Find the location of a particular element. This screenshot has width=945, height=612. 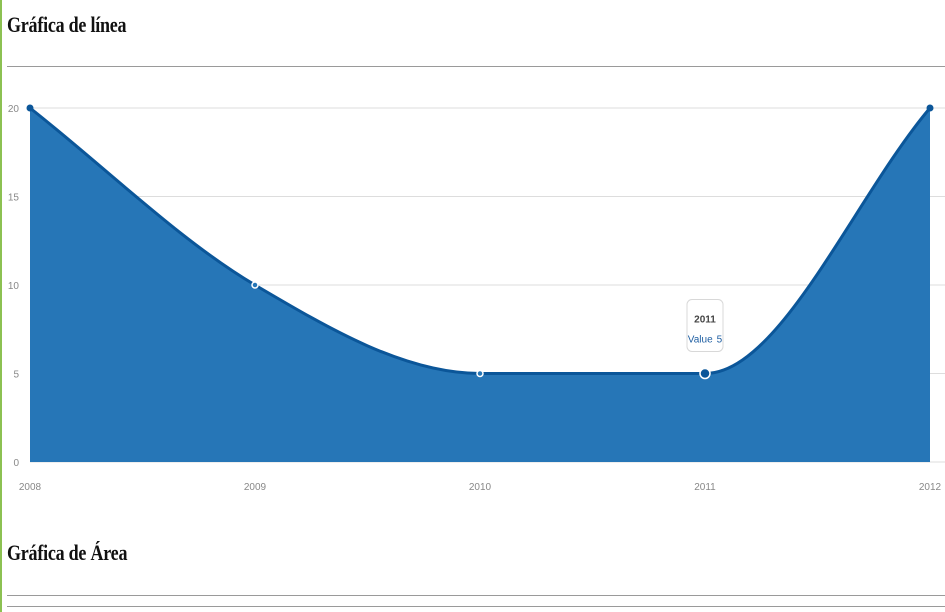

y-tick-label: 0 is located at coordinates (16, 463).